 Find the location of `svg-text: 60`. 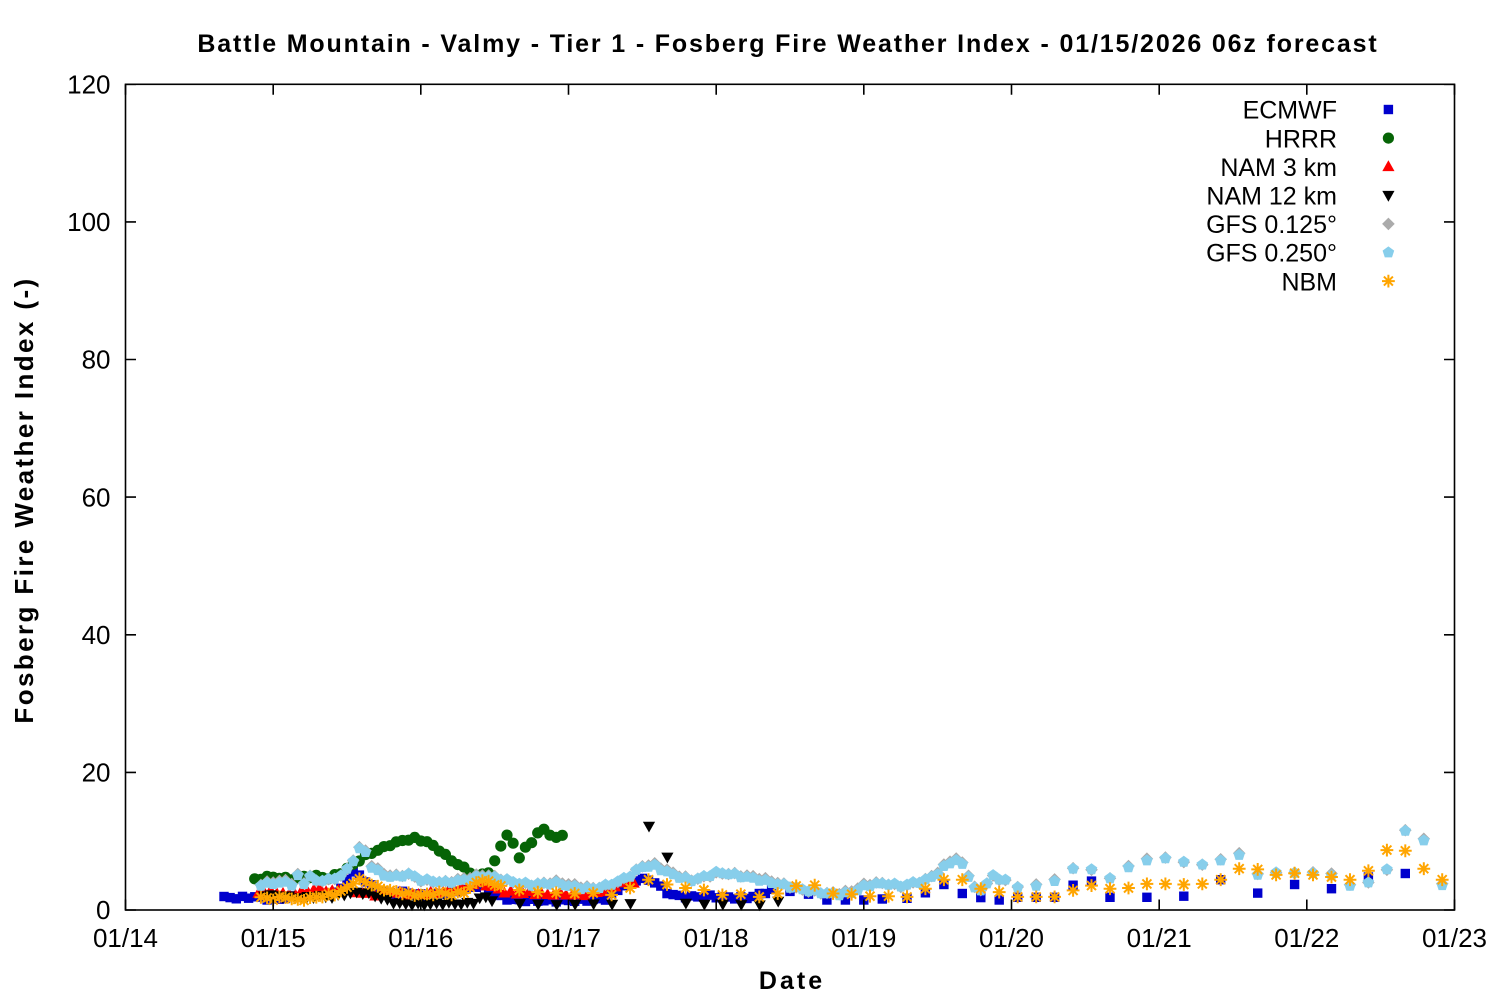

svg-text: 60 is located at coordinates (96, 497).